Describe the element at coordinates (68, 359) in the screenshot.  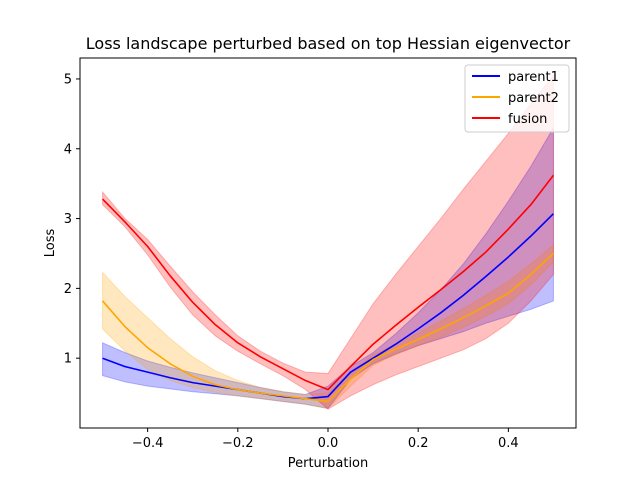
I see `y-tick-label: 1` at that location.